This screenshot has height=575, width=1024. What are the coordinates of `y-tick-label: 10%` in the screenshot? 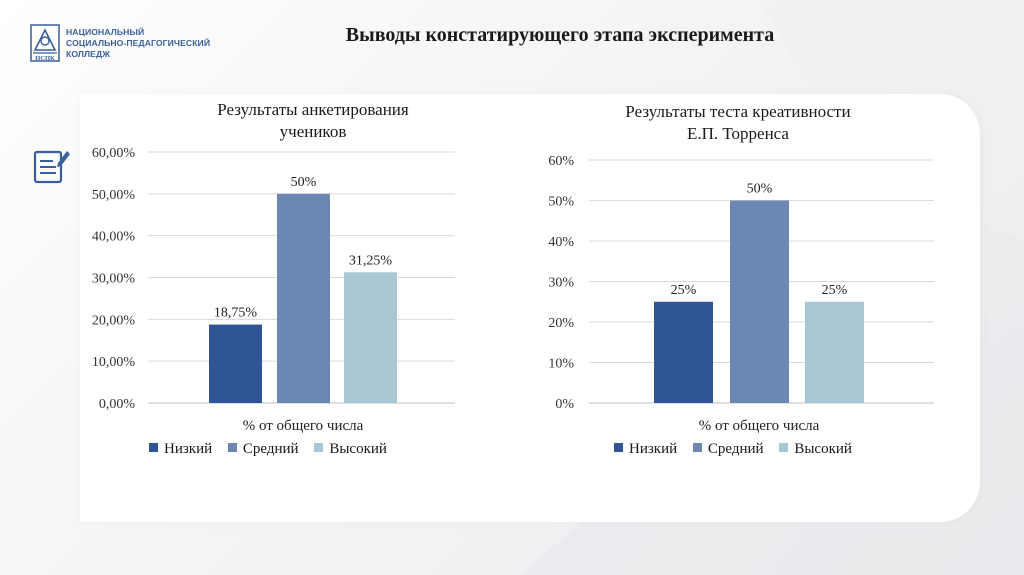 It's located at (561, 364).